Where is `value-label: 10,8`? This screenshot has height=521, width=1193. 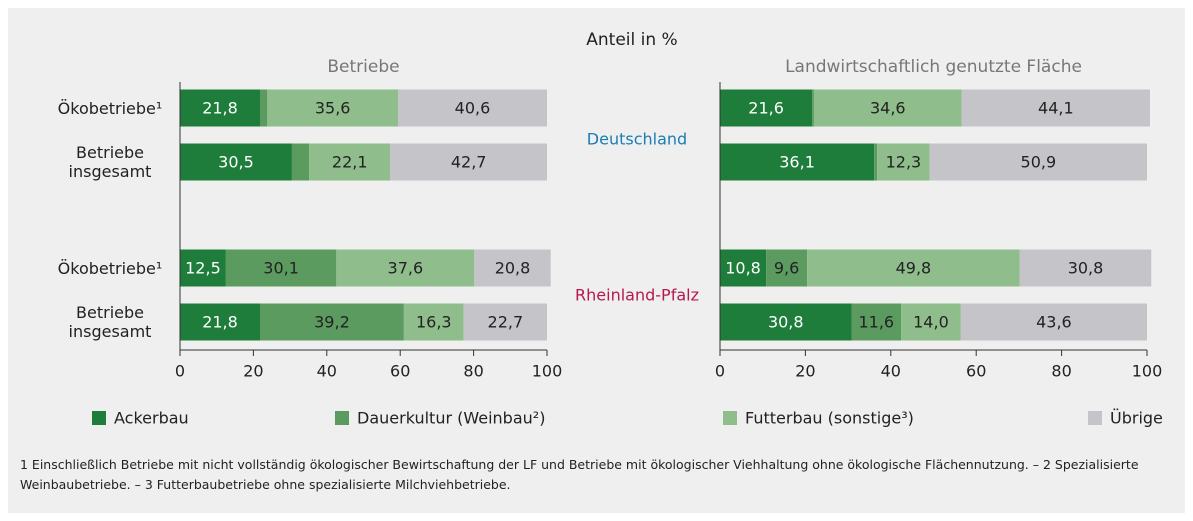
value-label: 10,8 is located at coordinates (743, 268).